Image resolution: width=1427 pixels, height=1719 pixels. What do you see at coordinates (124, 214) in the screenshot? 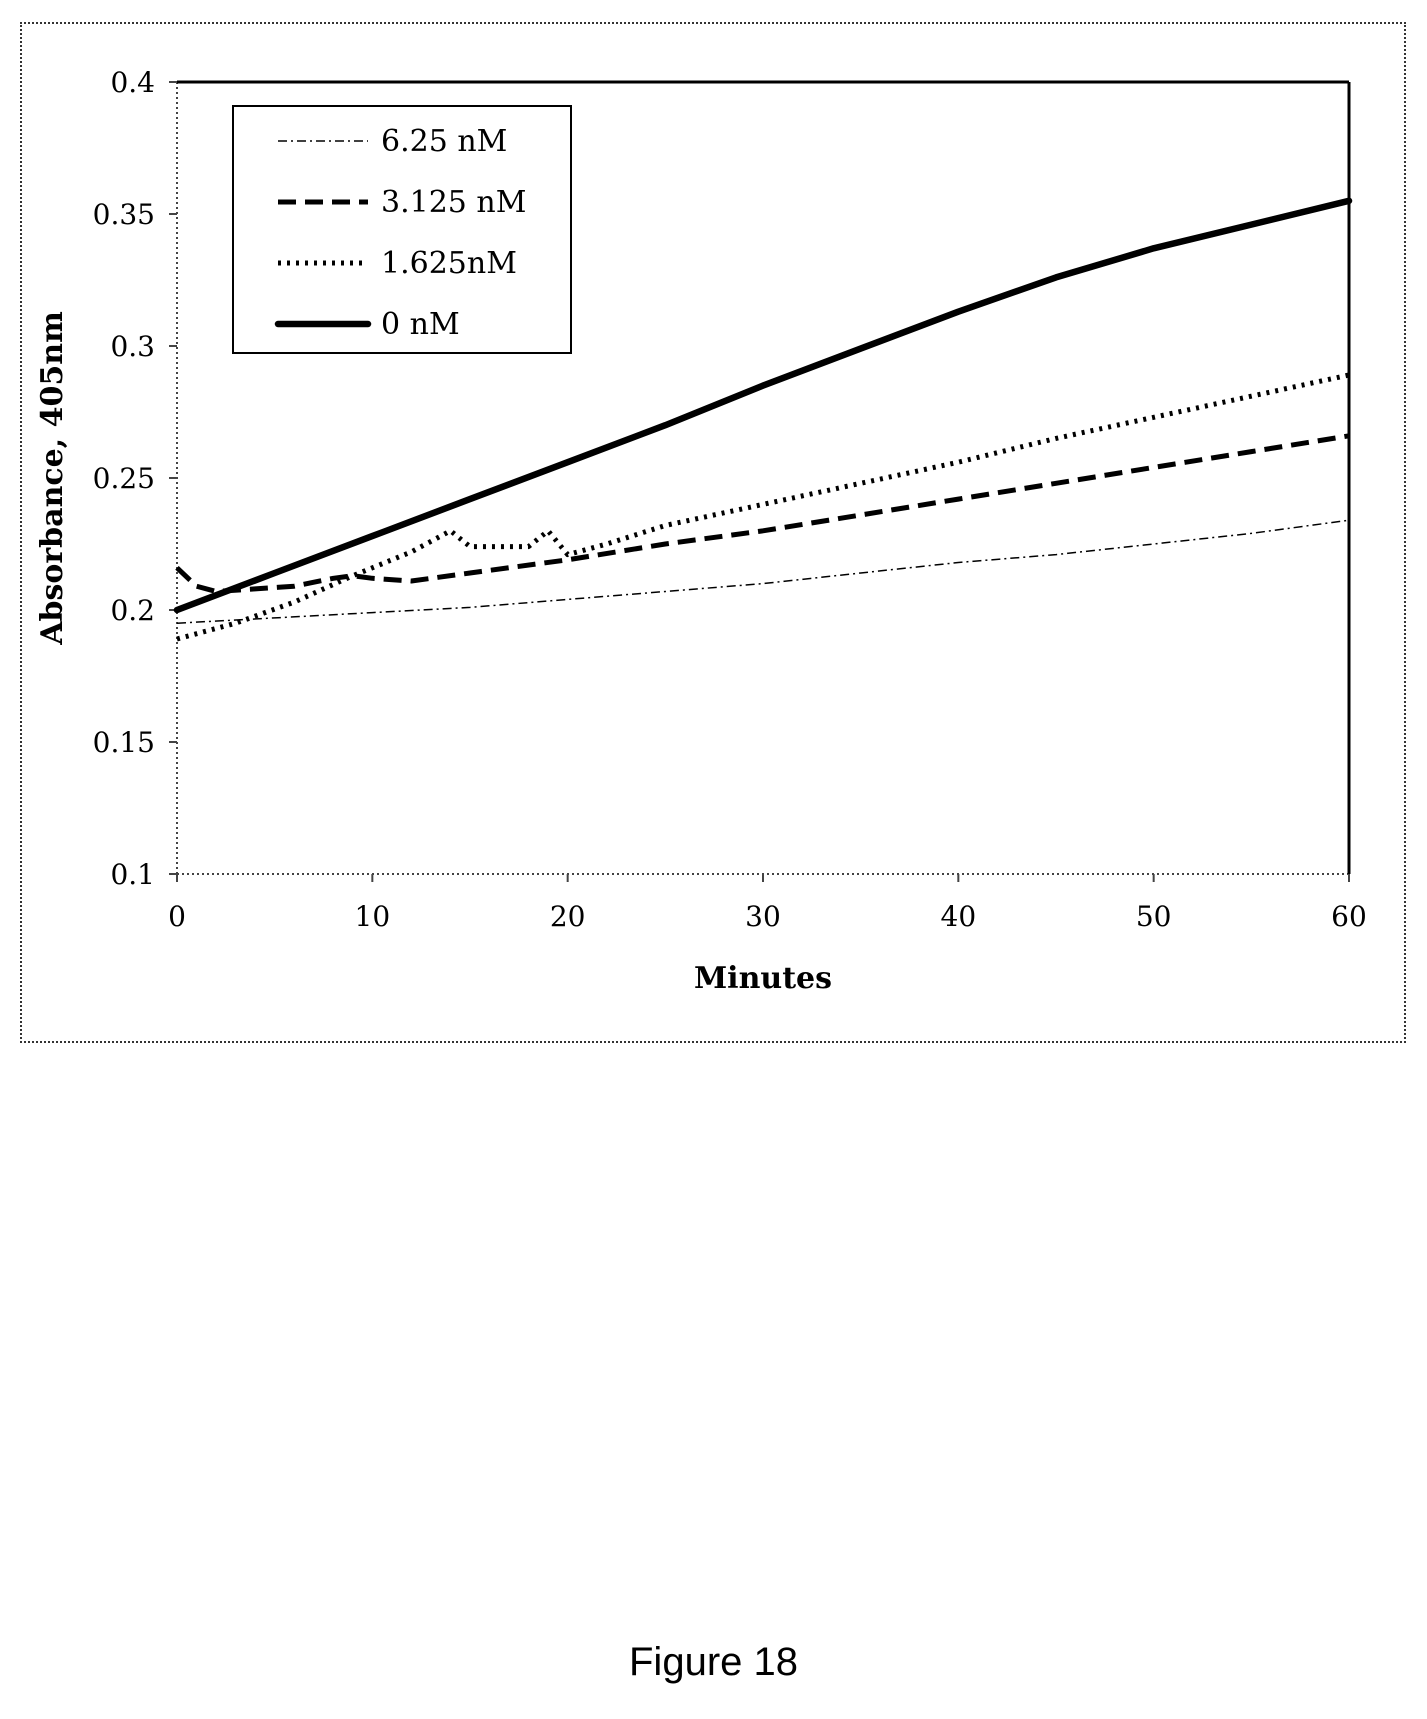
I see `y-tick-label: 0.35` at bounding box center [124, 214].